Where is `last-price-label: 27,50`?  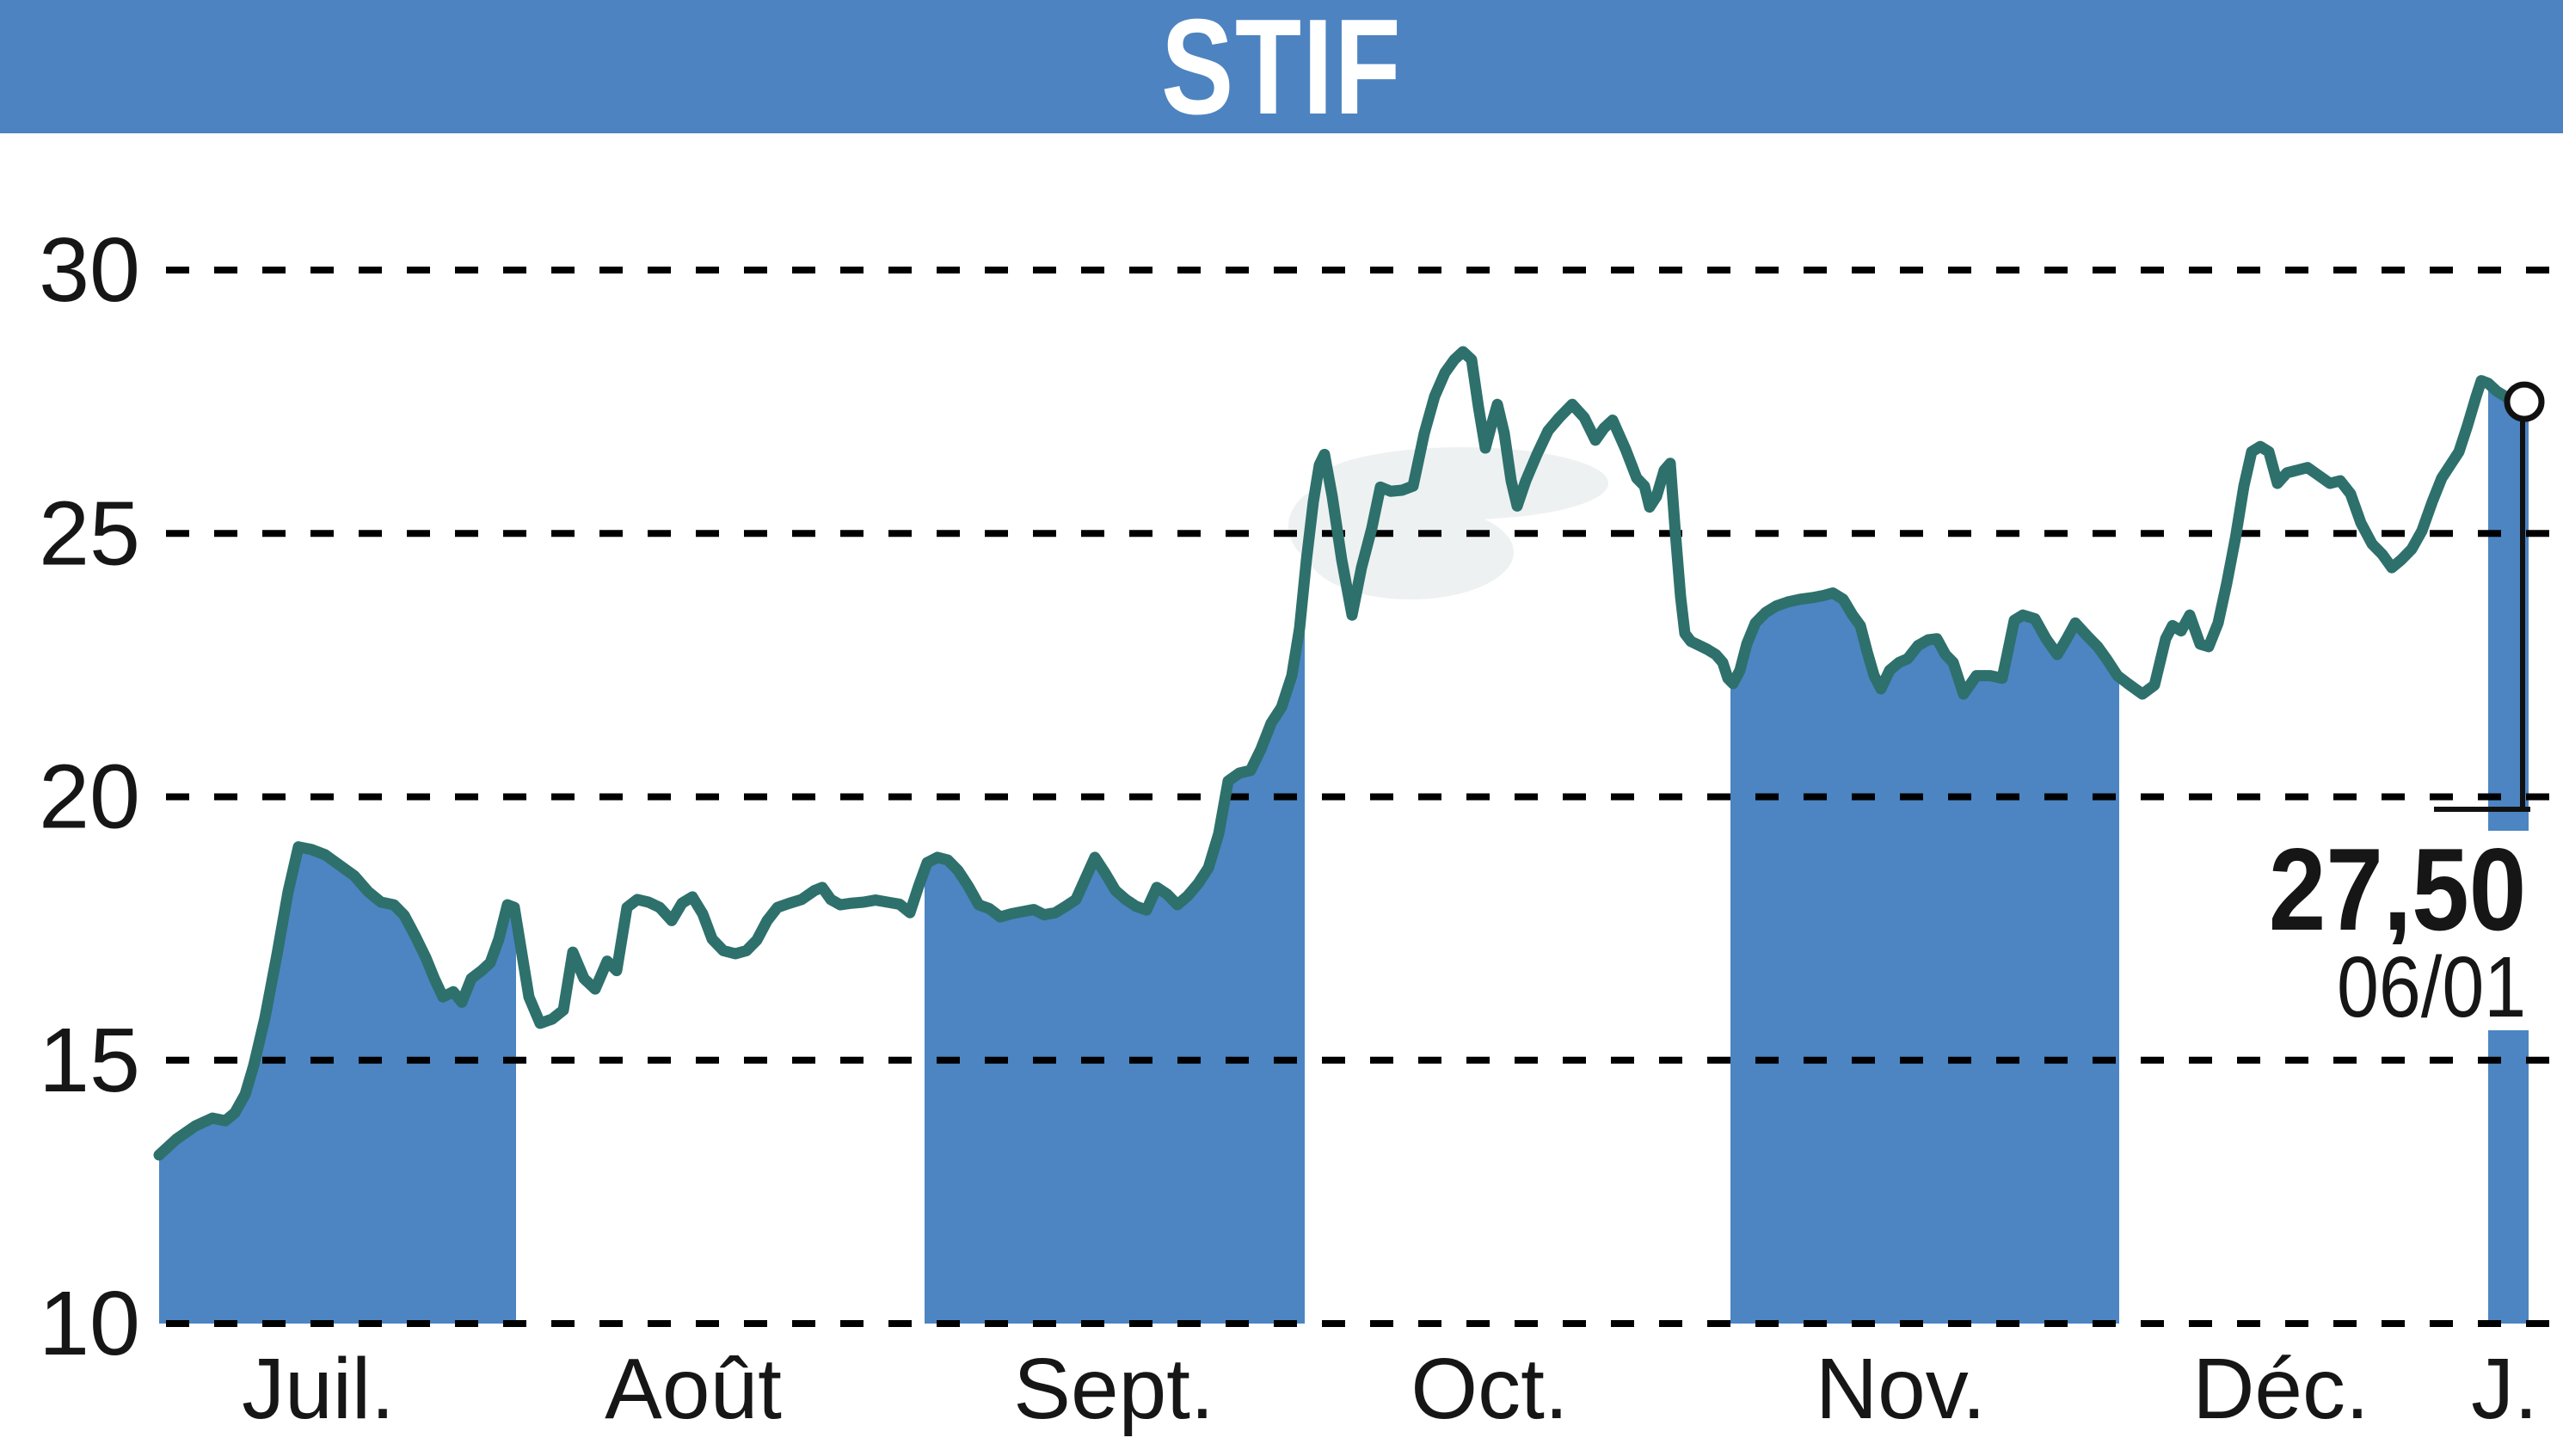 last-price-label: 27,50 is located at coordinates (2387, 890).